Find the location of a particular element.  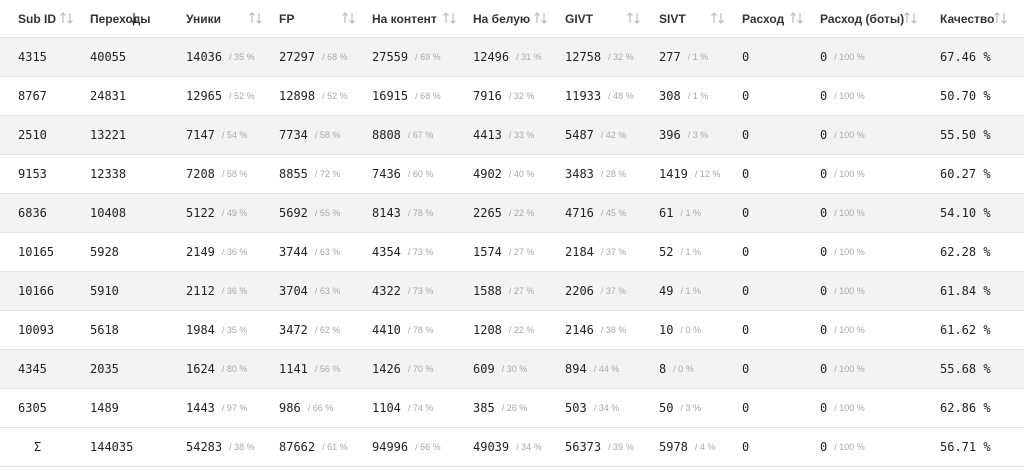

table-cell: 5122 / 49 % is located at coordinates (230, 213).